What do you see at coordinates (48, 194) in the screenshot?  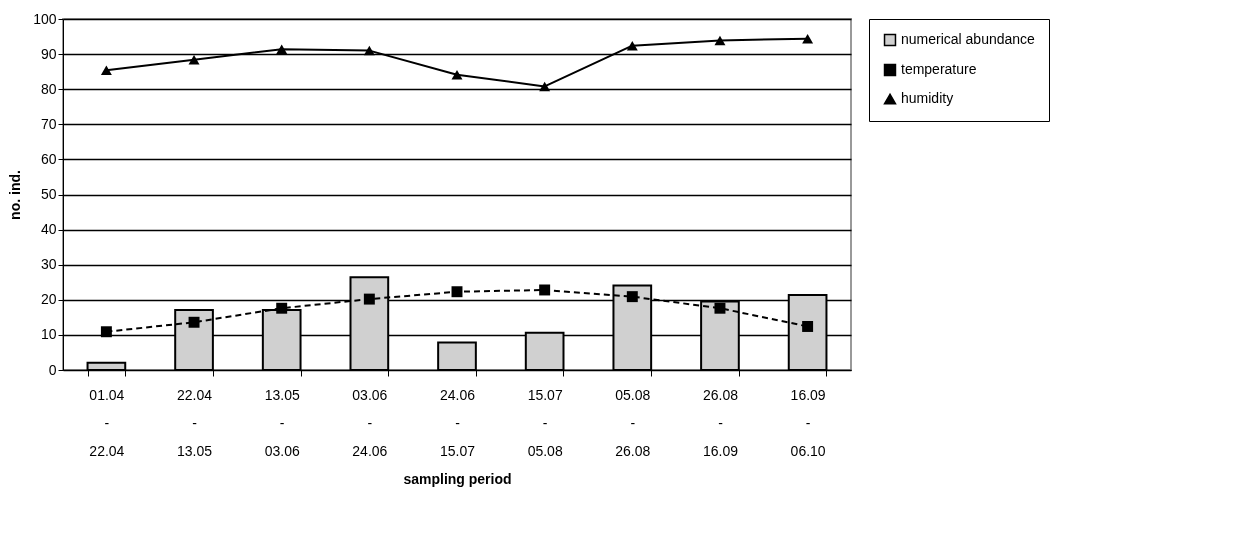 I see `y-tick-label: 50` at bounding box center [48, 194].